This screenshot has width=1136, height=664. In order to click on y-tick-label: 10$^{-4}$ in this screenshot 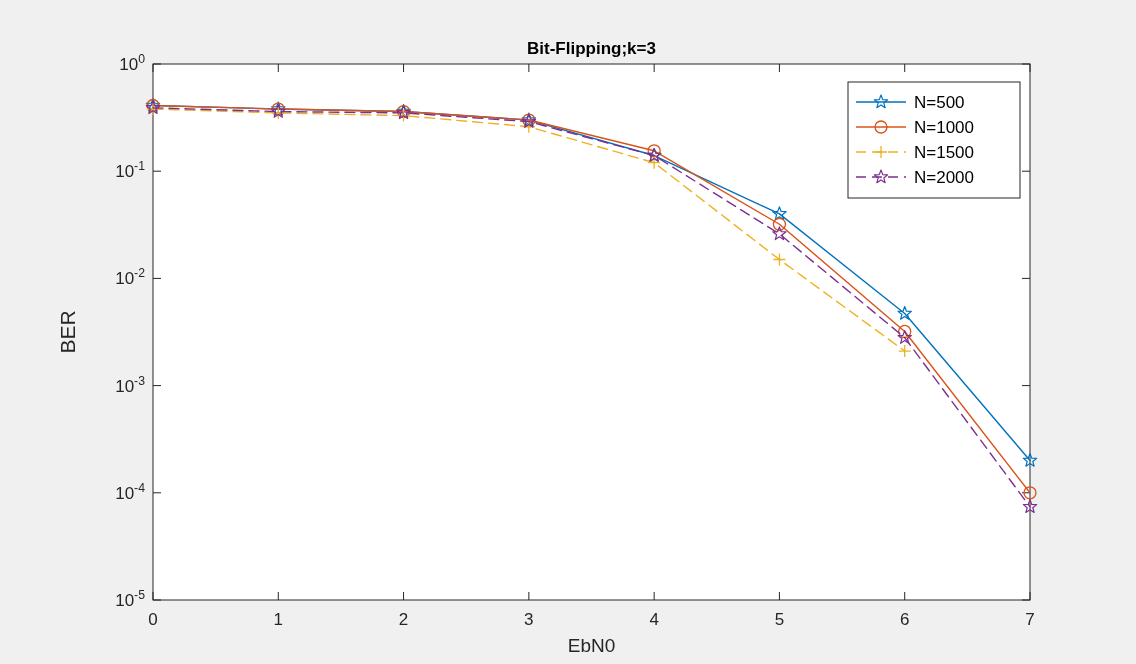, I will do `click(130, 491)`.